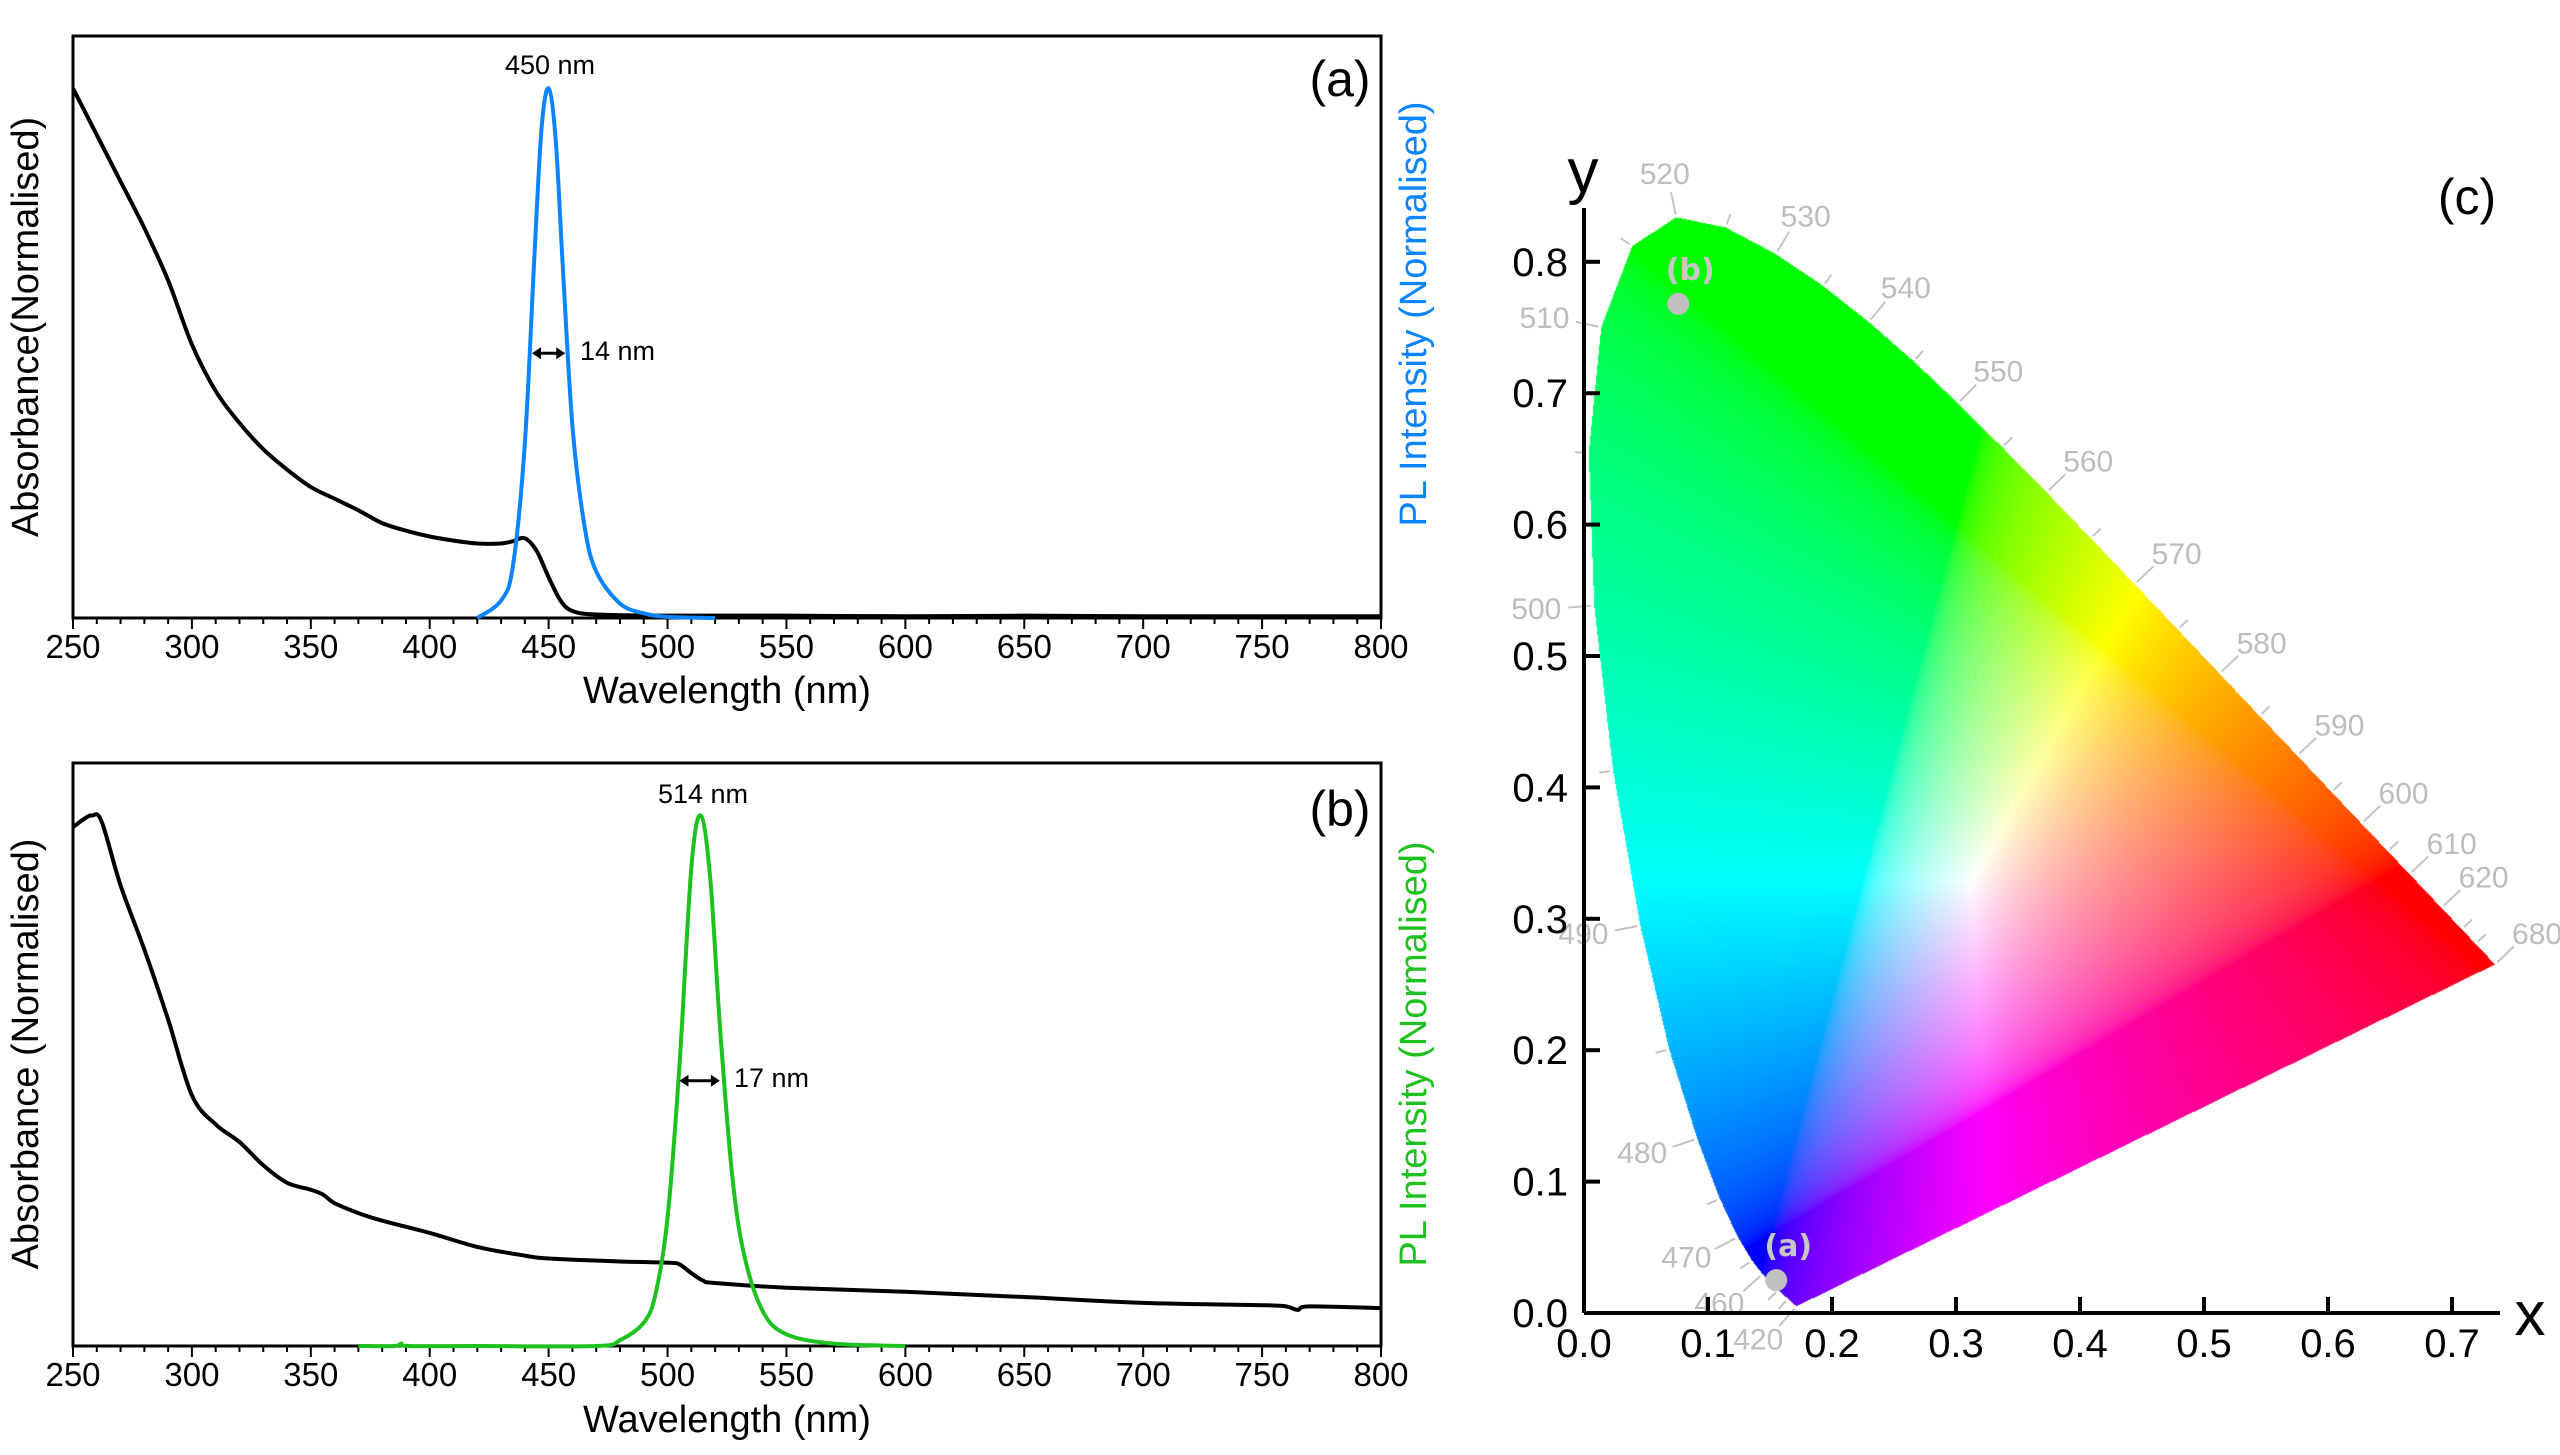  What do you see at coordinates (617, 351) in the screenshot?
I see `fwhm-label: 14 nm` at bounding box center [617, 351].